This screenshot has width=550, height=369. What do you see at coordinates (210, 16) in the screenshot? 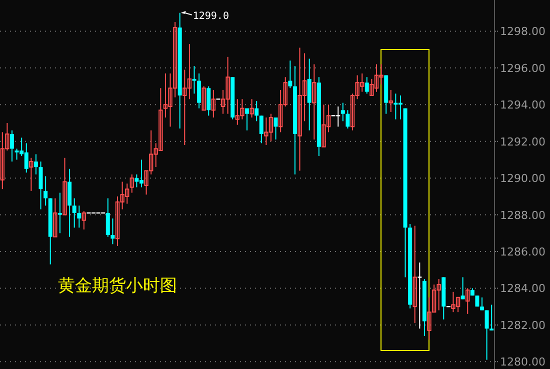
I see `annotation: 1299.0` at bounding box center [210, 16].